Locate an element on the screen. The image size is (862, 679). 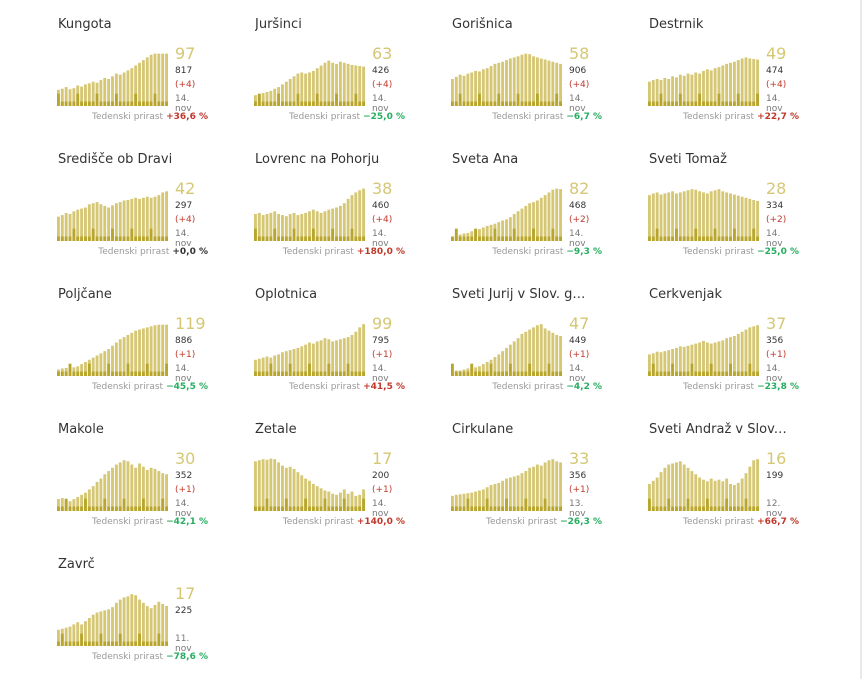
active-cases: 38 is located at coordinates (382, 188).